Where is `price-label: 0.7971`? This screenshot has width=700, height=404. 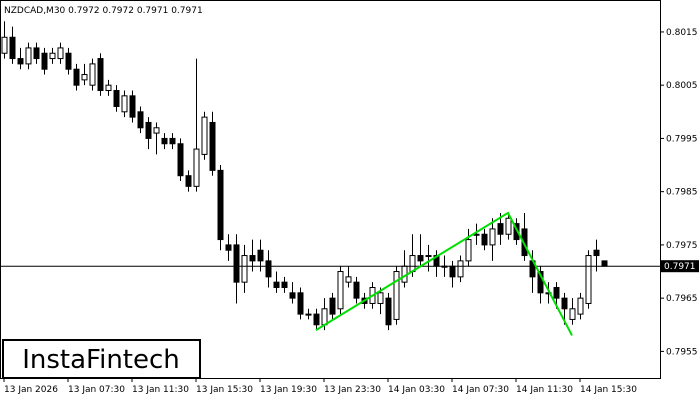
price-label: 0.7971 is located at coordinates (680, 267).